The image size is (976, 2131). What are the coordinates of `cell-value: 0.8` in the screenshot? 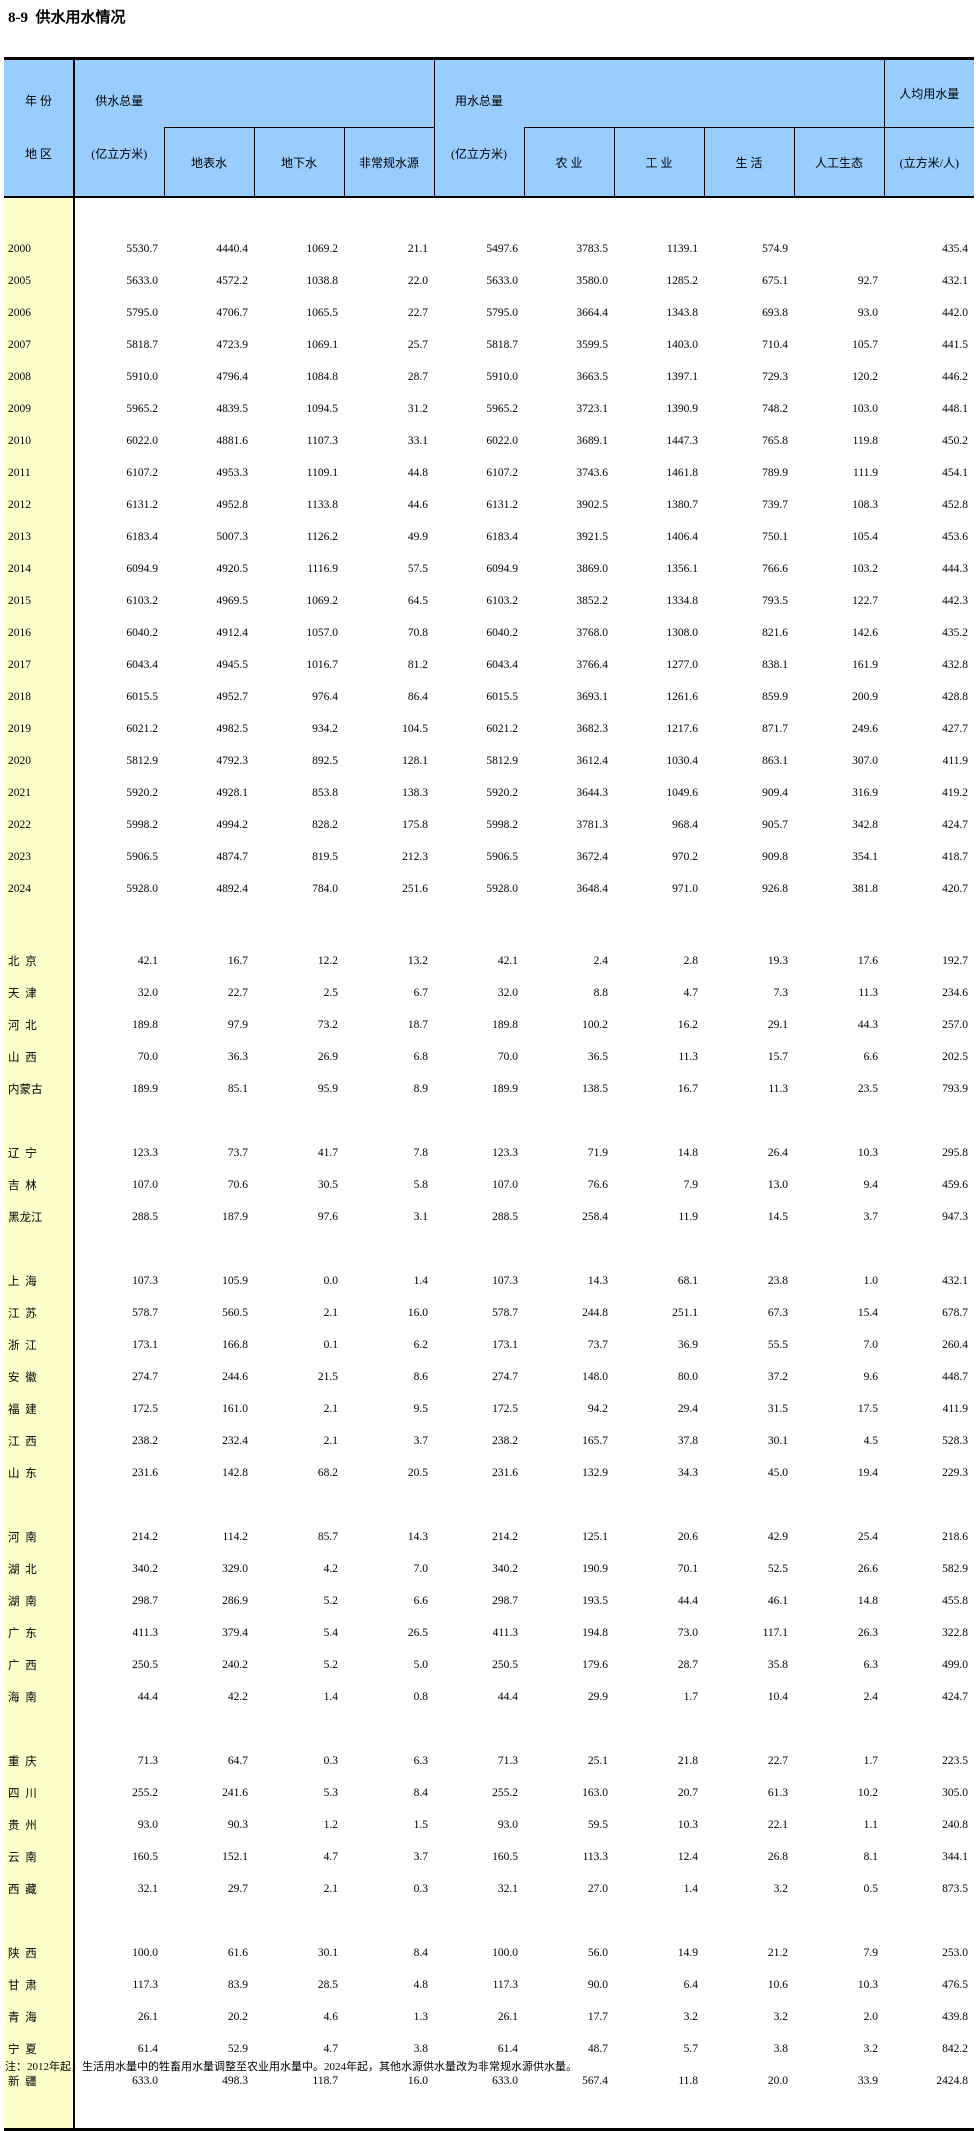 It's located at (421, 1697).